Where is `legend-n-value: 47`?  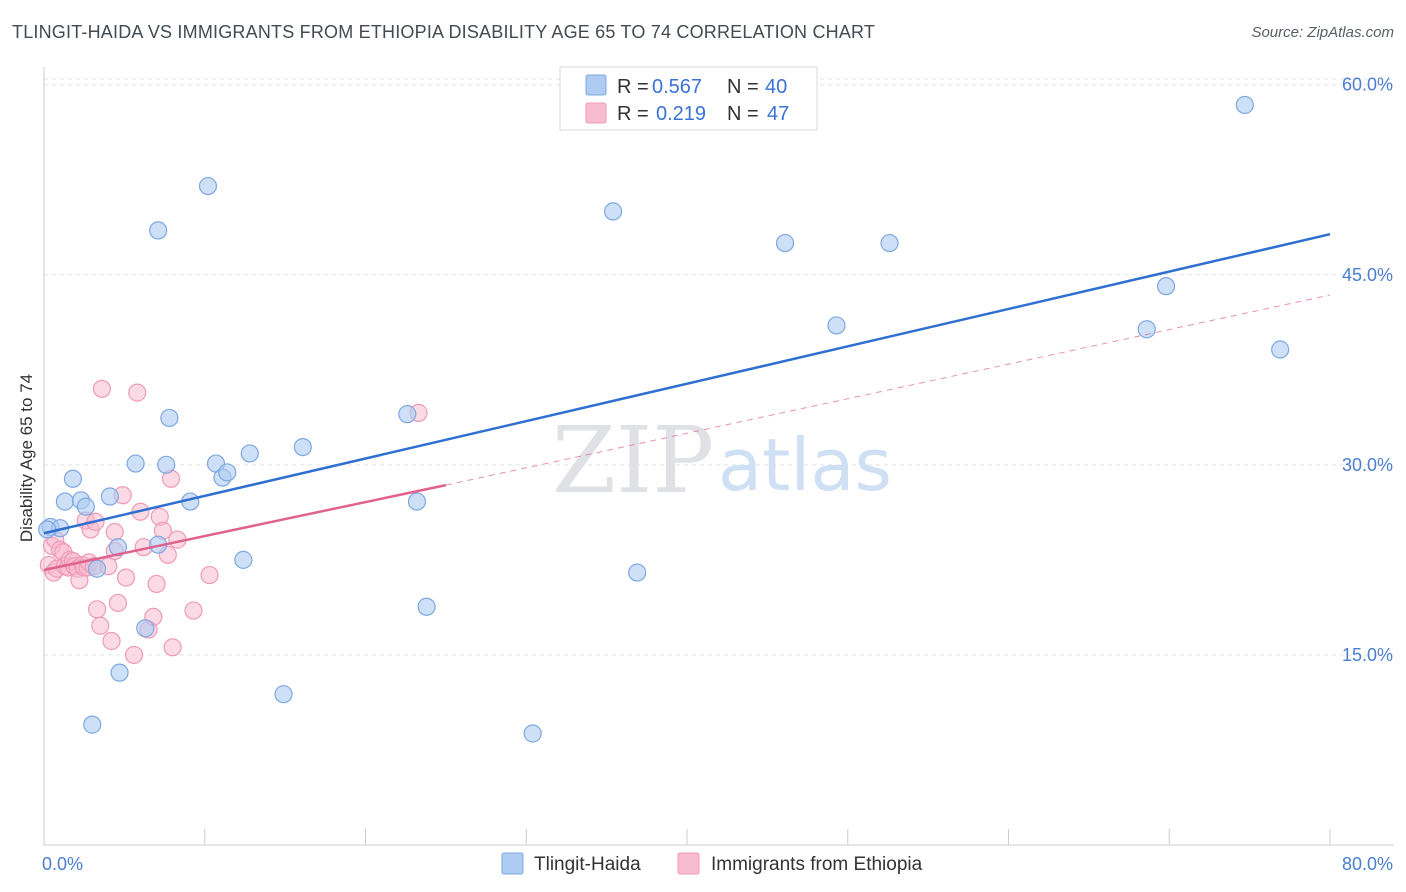
legend-n-value: 47 is located at coordinates (778, 114).